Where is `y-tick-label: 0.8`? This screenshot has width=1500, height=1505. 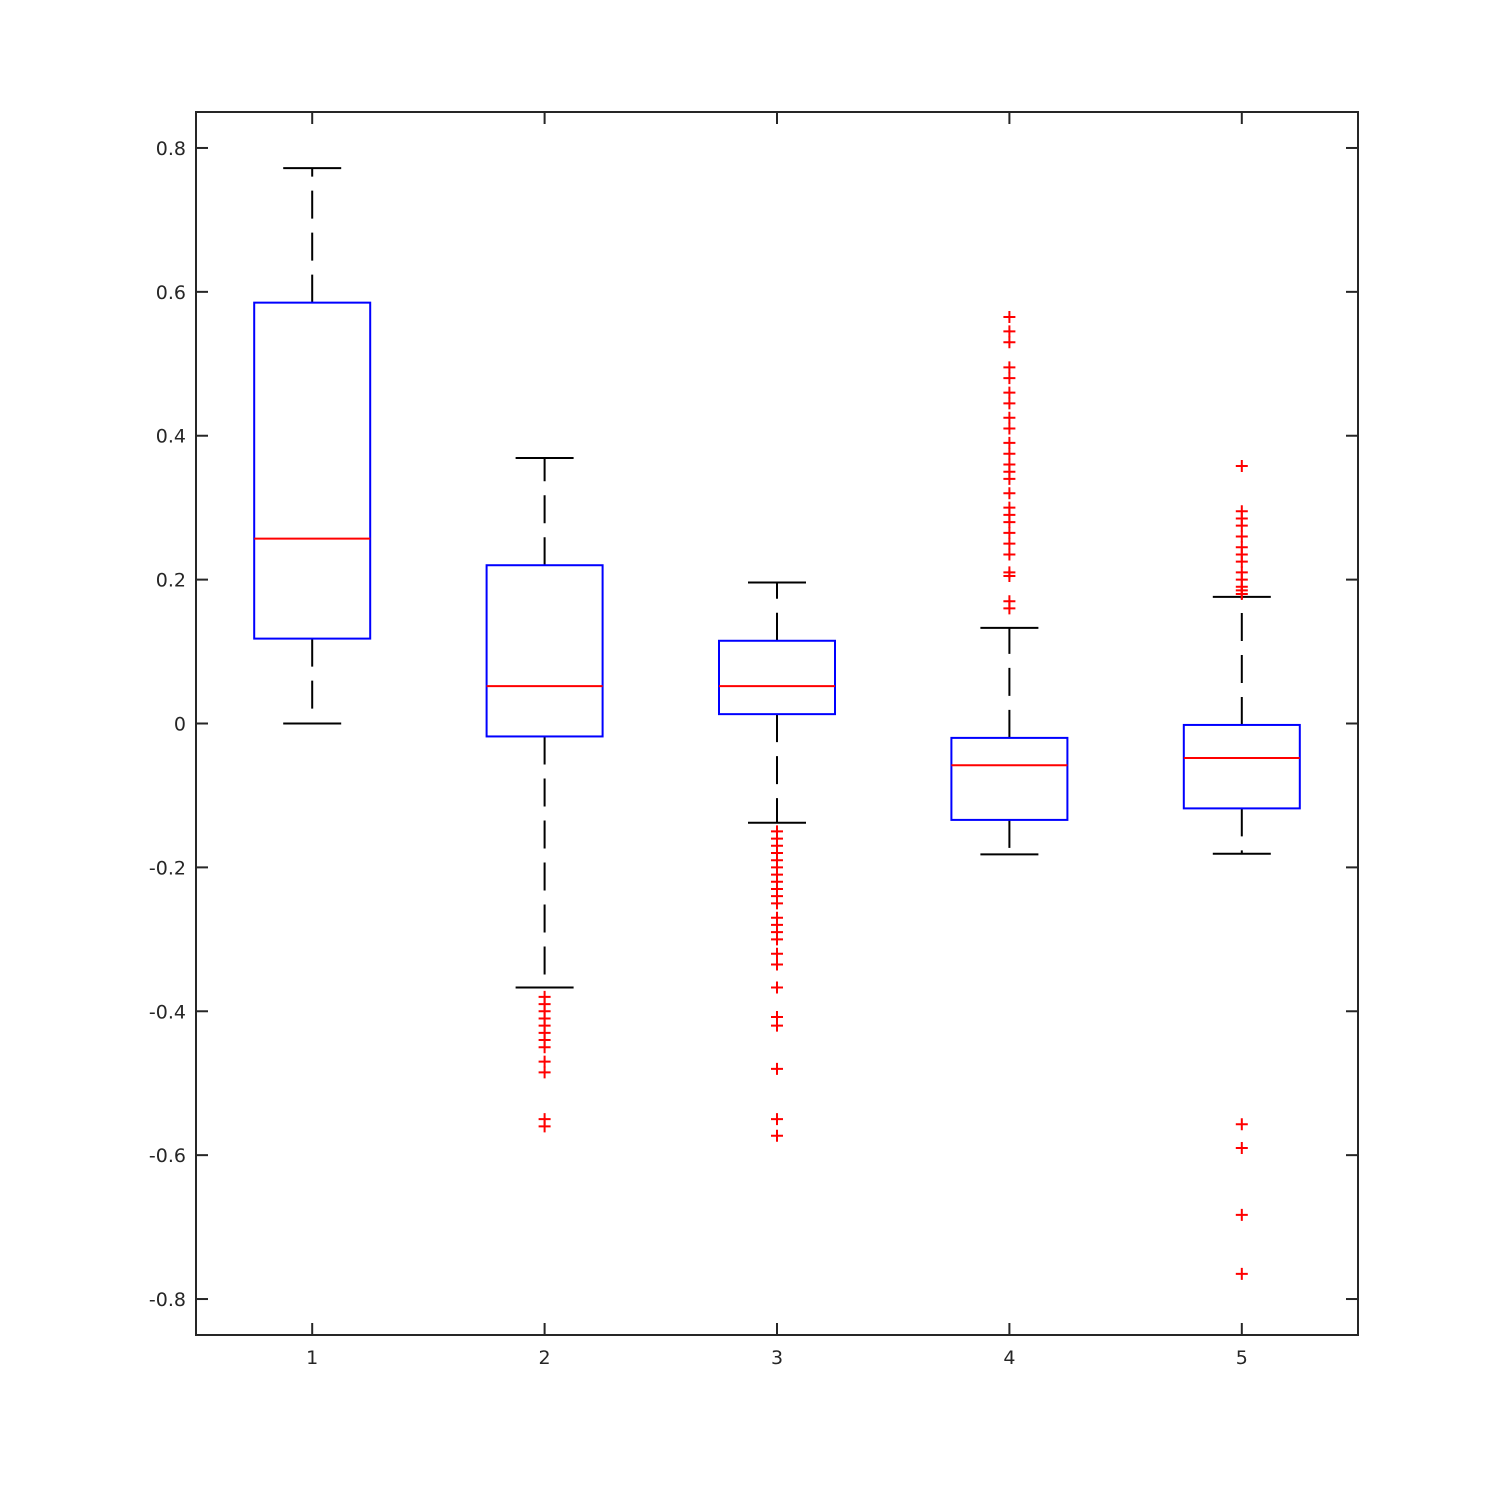 y-tick-label: 0.8 is located at coordinates (171, 149).